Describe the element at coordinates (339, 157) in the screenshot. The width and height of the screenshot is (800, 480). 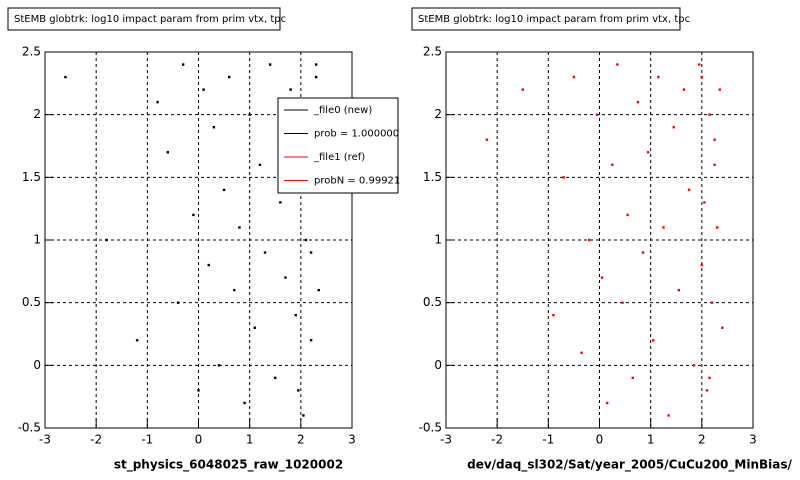
I see `legend-label: _file1 (ref)` at that location.